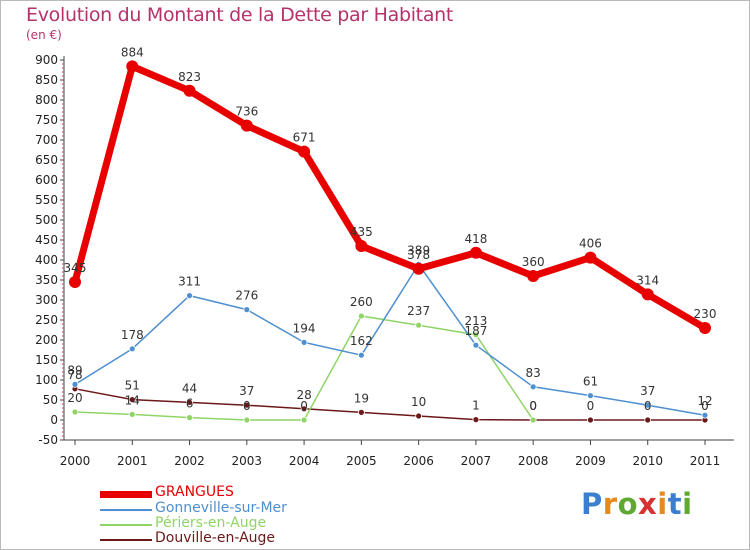 The width and height of the screenshot is (750, 550). Describe the element at coordinates (592, 504) in the screenshot. I see `brand-letter: P` at that location.